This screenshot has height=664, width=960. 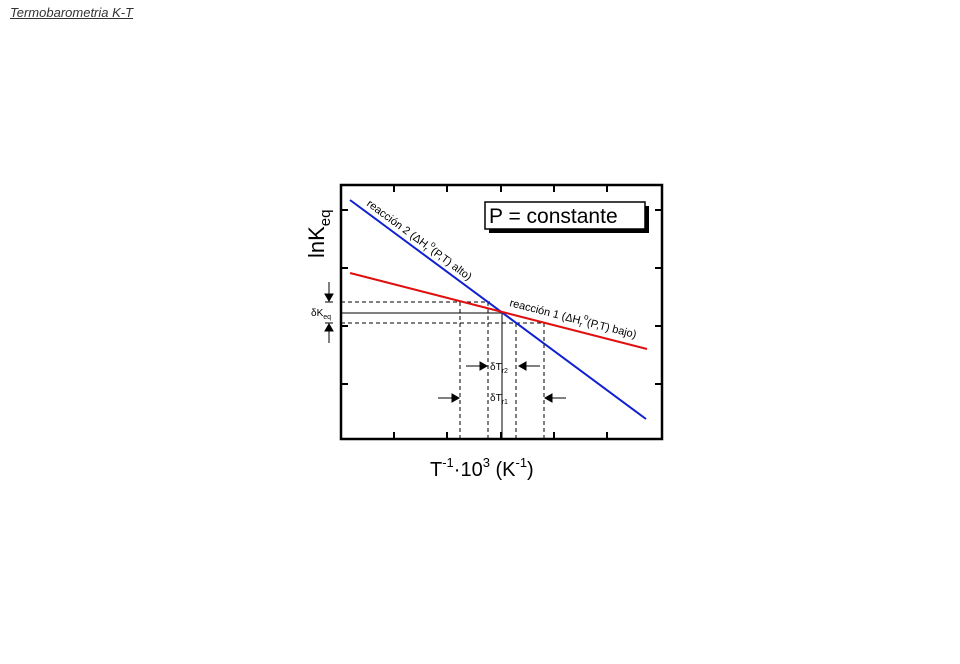 I want to click on reaction-2-label: reacción 2 (ΔHro(P,T) alto), so click(x=419, y=240).